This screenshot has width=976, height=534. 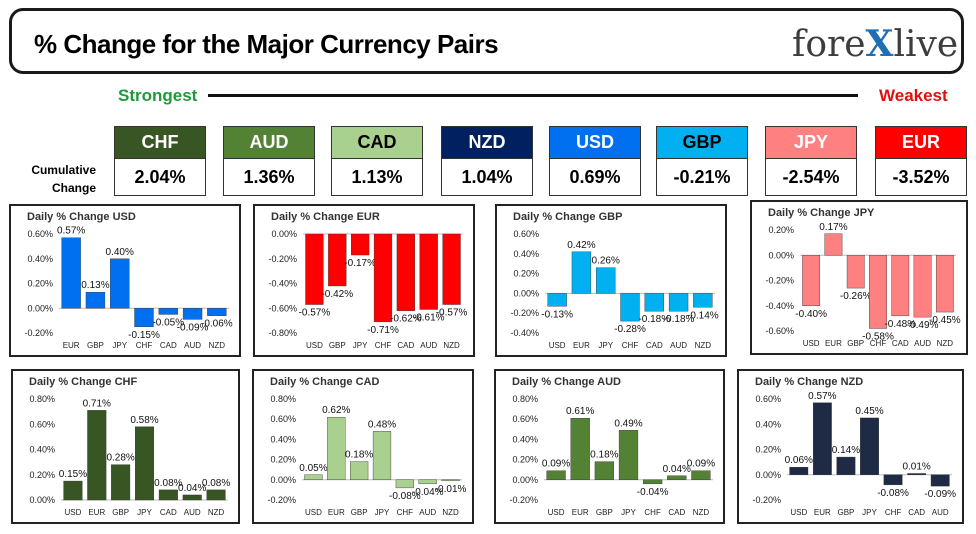 I want to click on currency-change-cad: 1.13%, so click(x=377, y=177).